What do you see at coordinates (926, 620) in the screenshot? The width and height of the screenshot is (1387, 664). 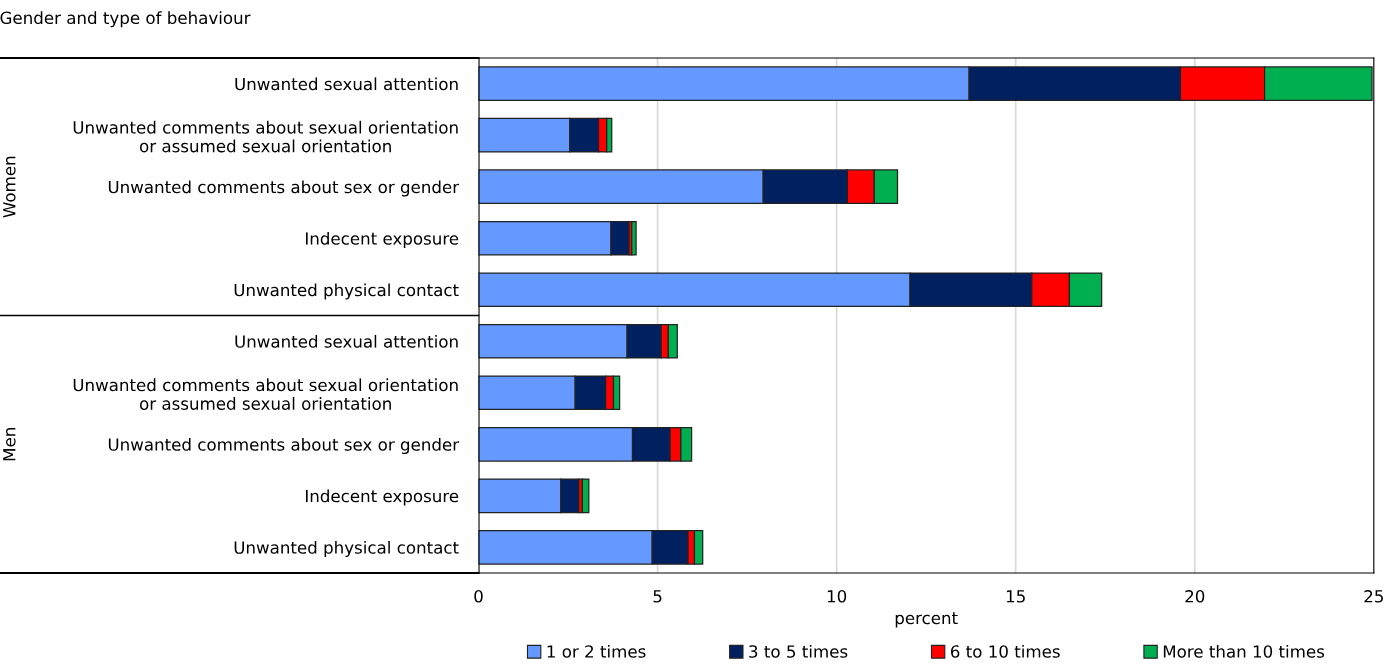 I see `x-axis-title: percent` at bounding box center [926, 620].